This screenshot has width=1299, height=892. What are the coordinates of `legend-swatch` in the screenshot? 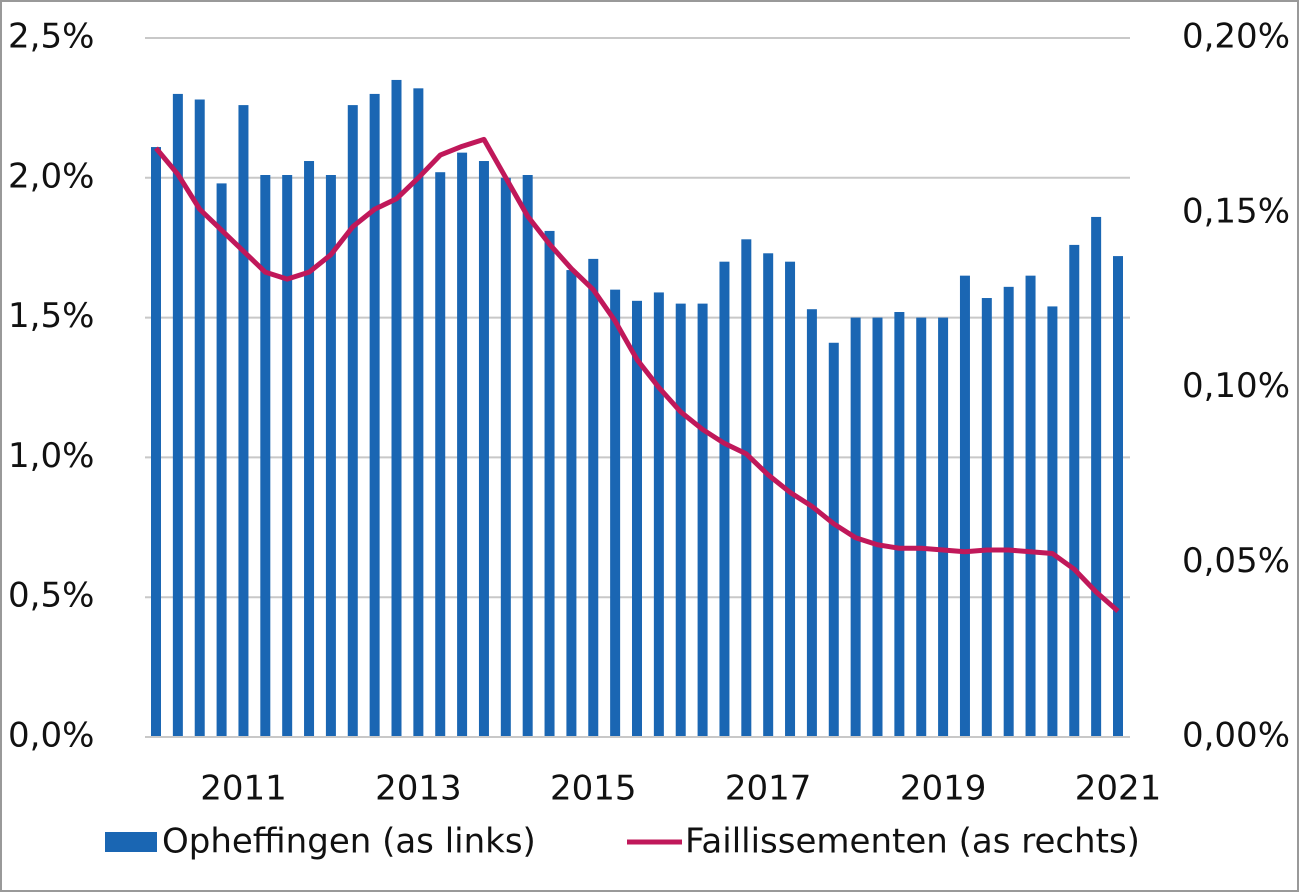 It's located at (131, 842).